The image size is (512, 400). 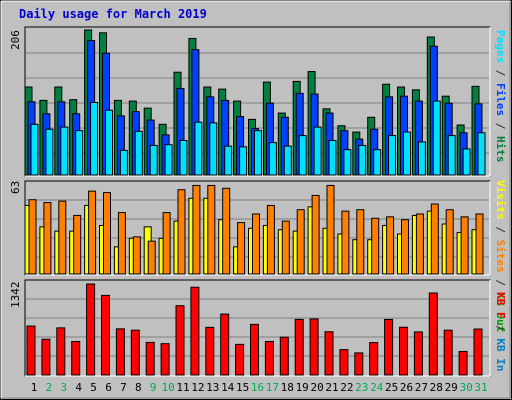 I want to click on day-label: 1, so click(x=34, y=387).